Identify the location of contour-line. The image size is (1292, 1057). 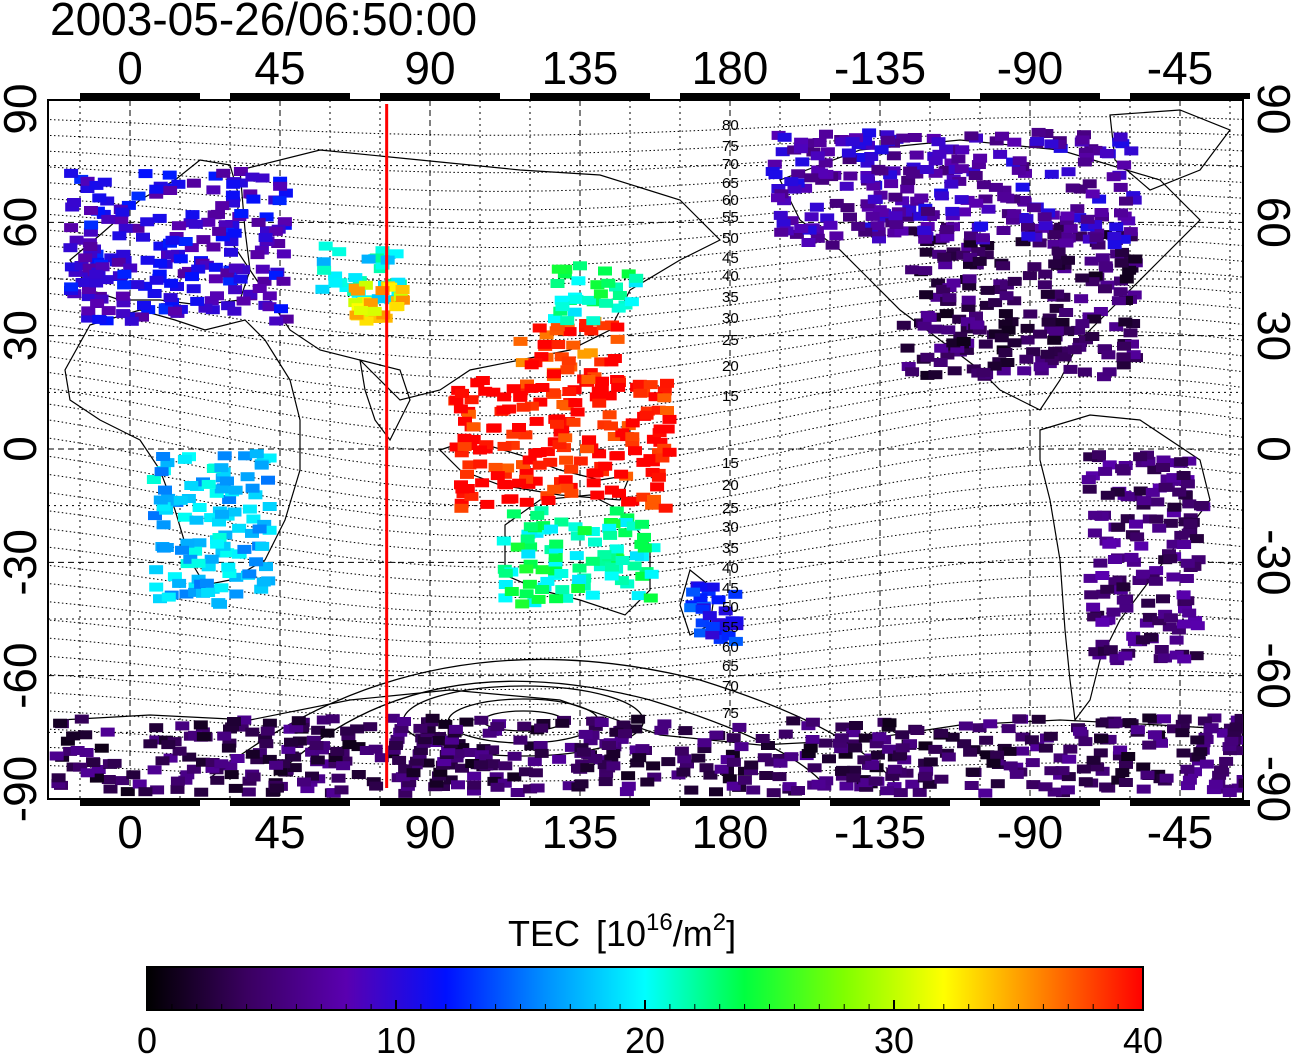
(645, 177).